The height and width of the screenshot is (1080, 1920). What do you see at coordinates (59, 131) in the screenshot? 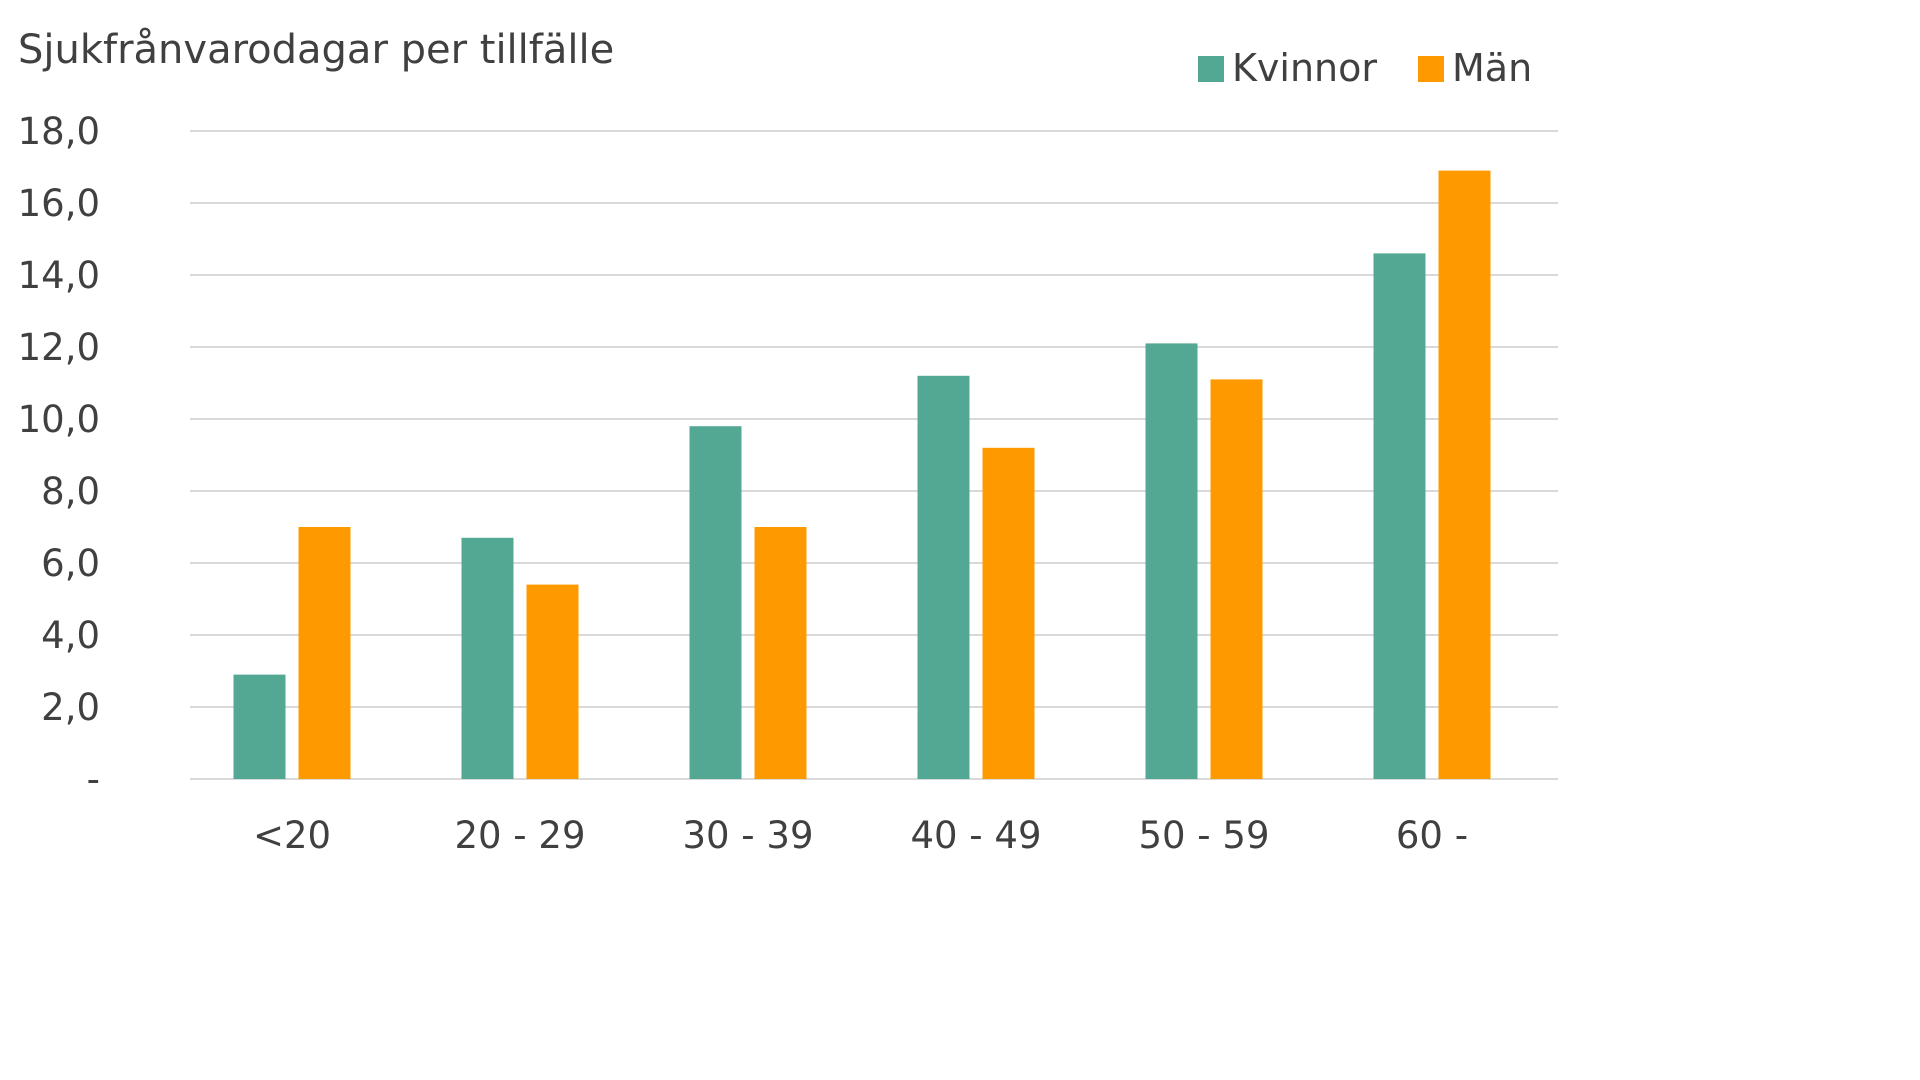
I see `y-tick-label: 18,0` at bounding box center [59, 131].